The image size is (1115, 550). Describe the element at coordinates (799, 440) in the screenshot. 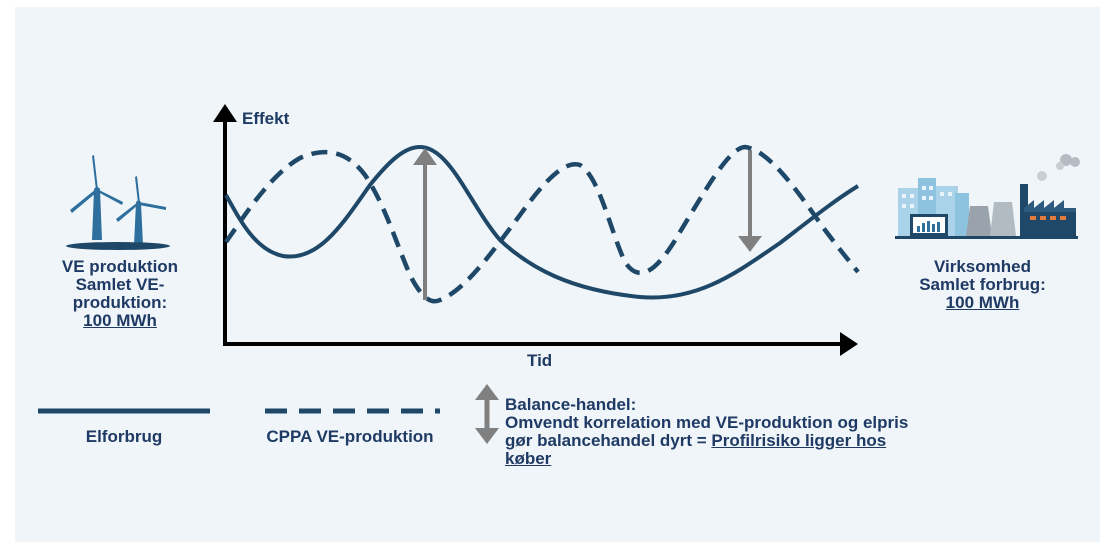

I see `note-line-2-link: Profilrisiko ligger hos` at that location.